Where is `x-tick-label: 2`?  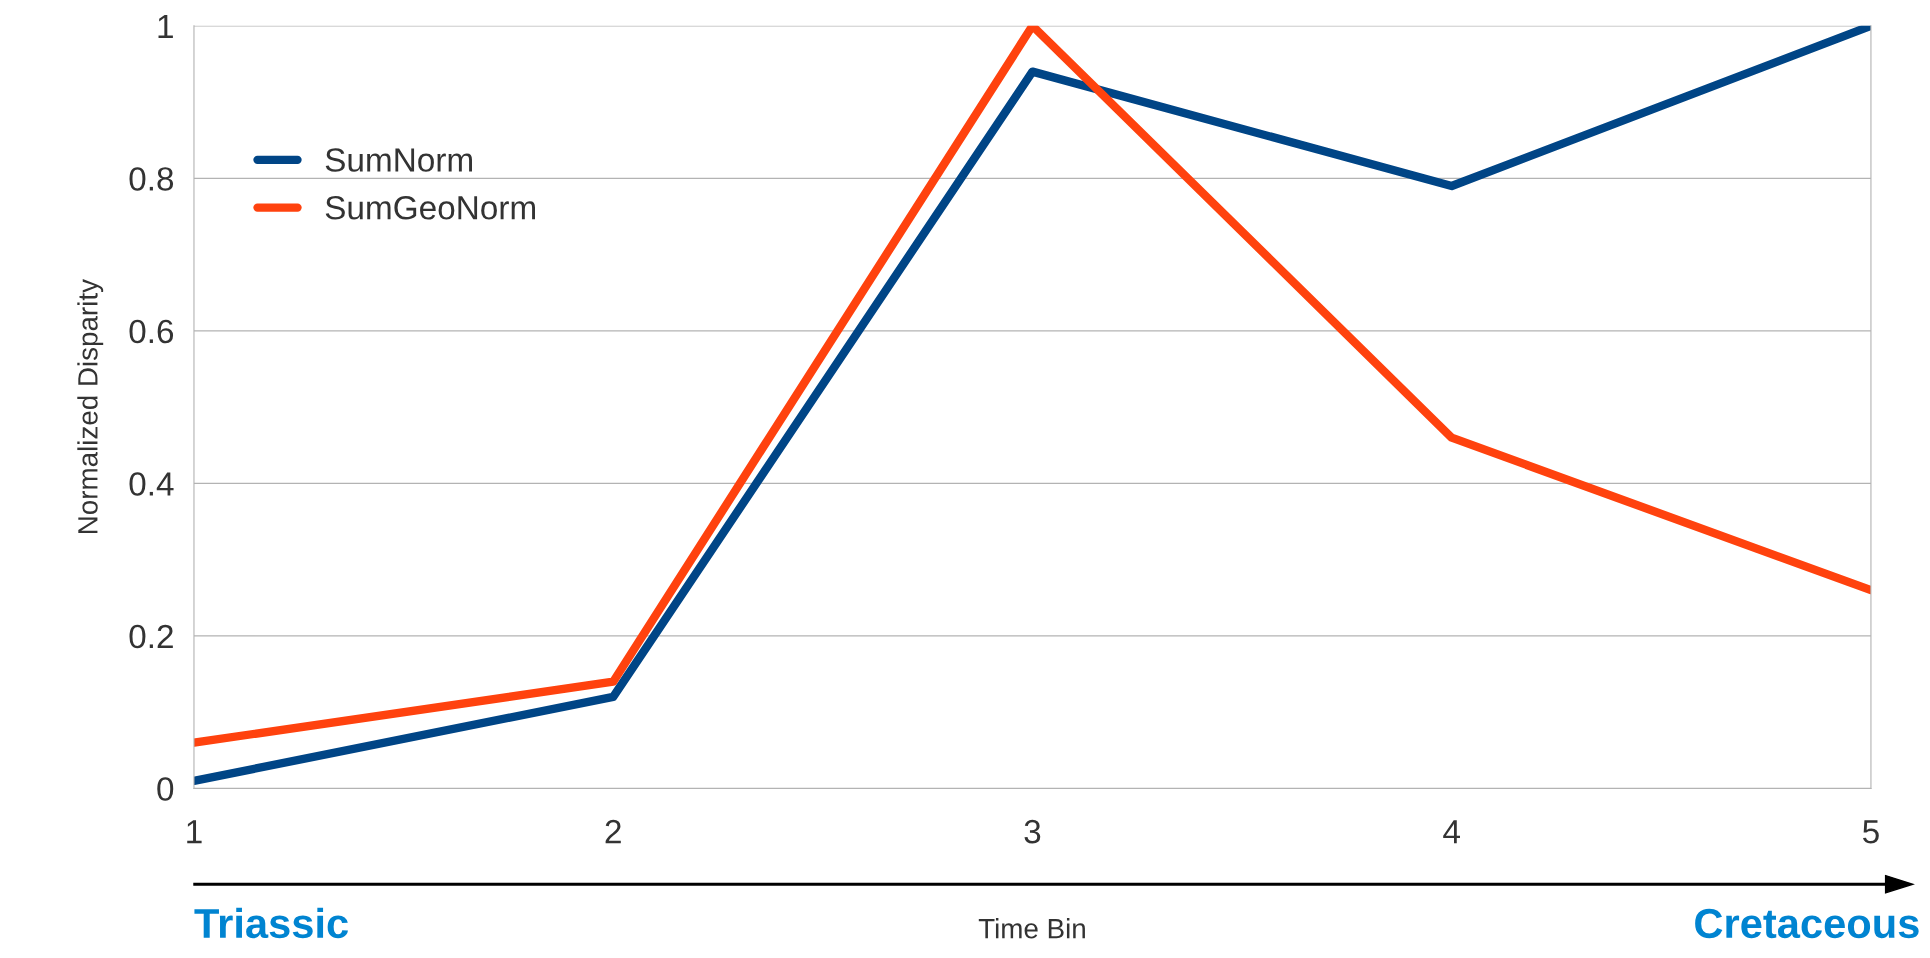
x-tick-label: 2 is located at coordinates (613, 831).